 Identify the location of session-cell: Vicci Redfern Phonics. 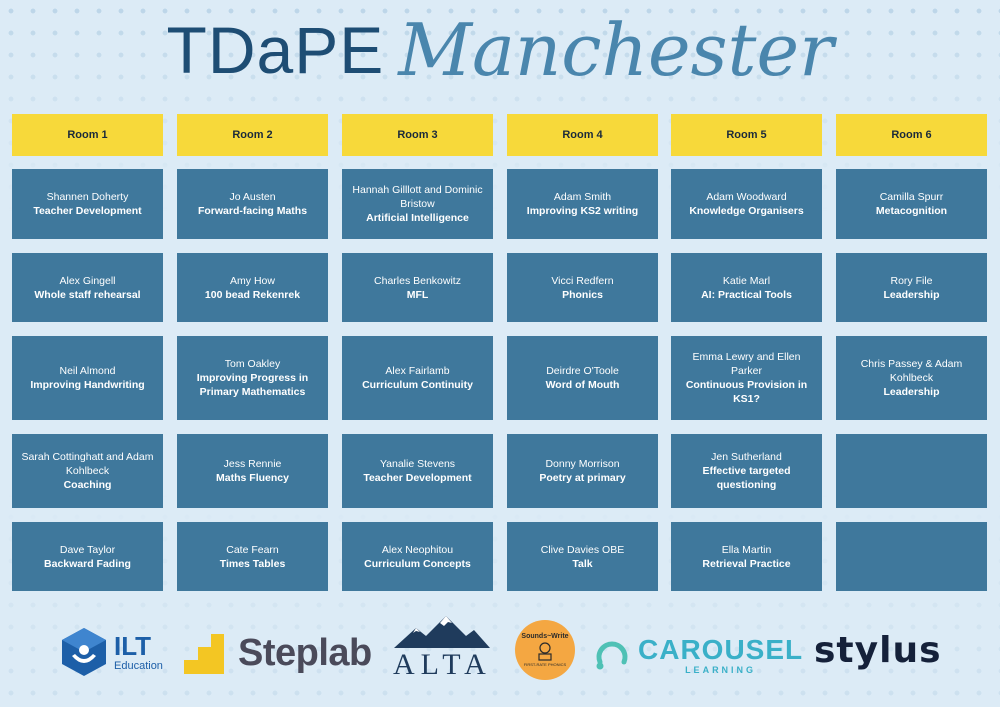
(582, 287).